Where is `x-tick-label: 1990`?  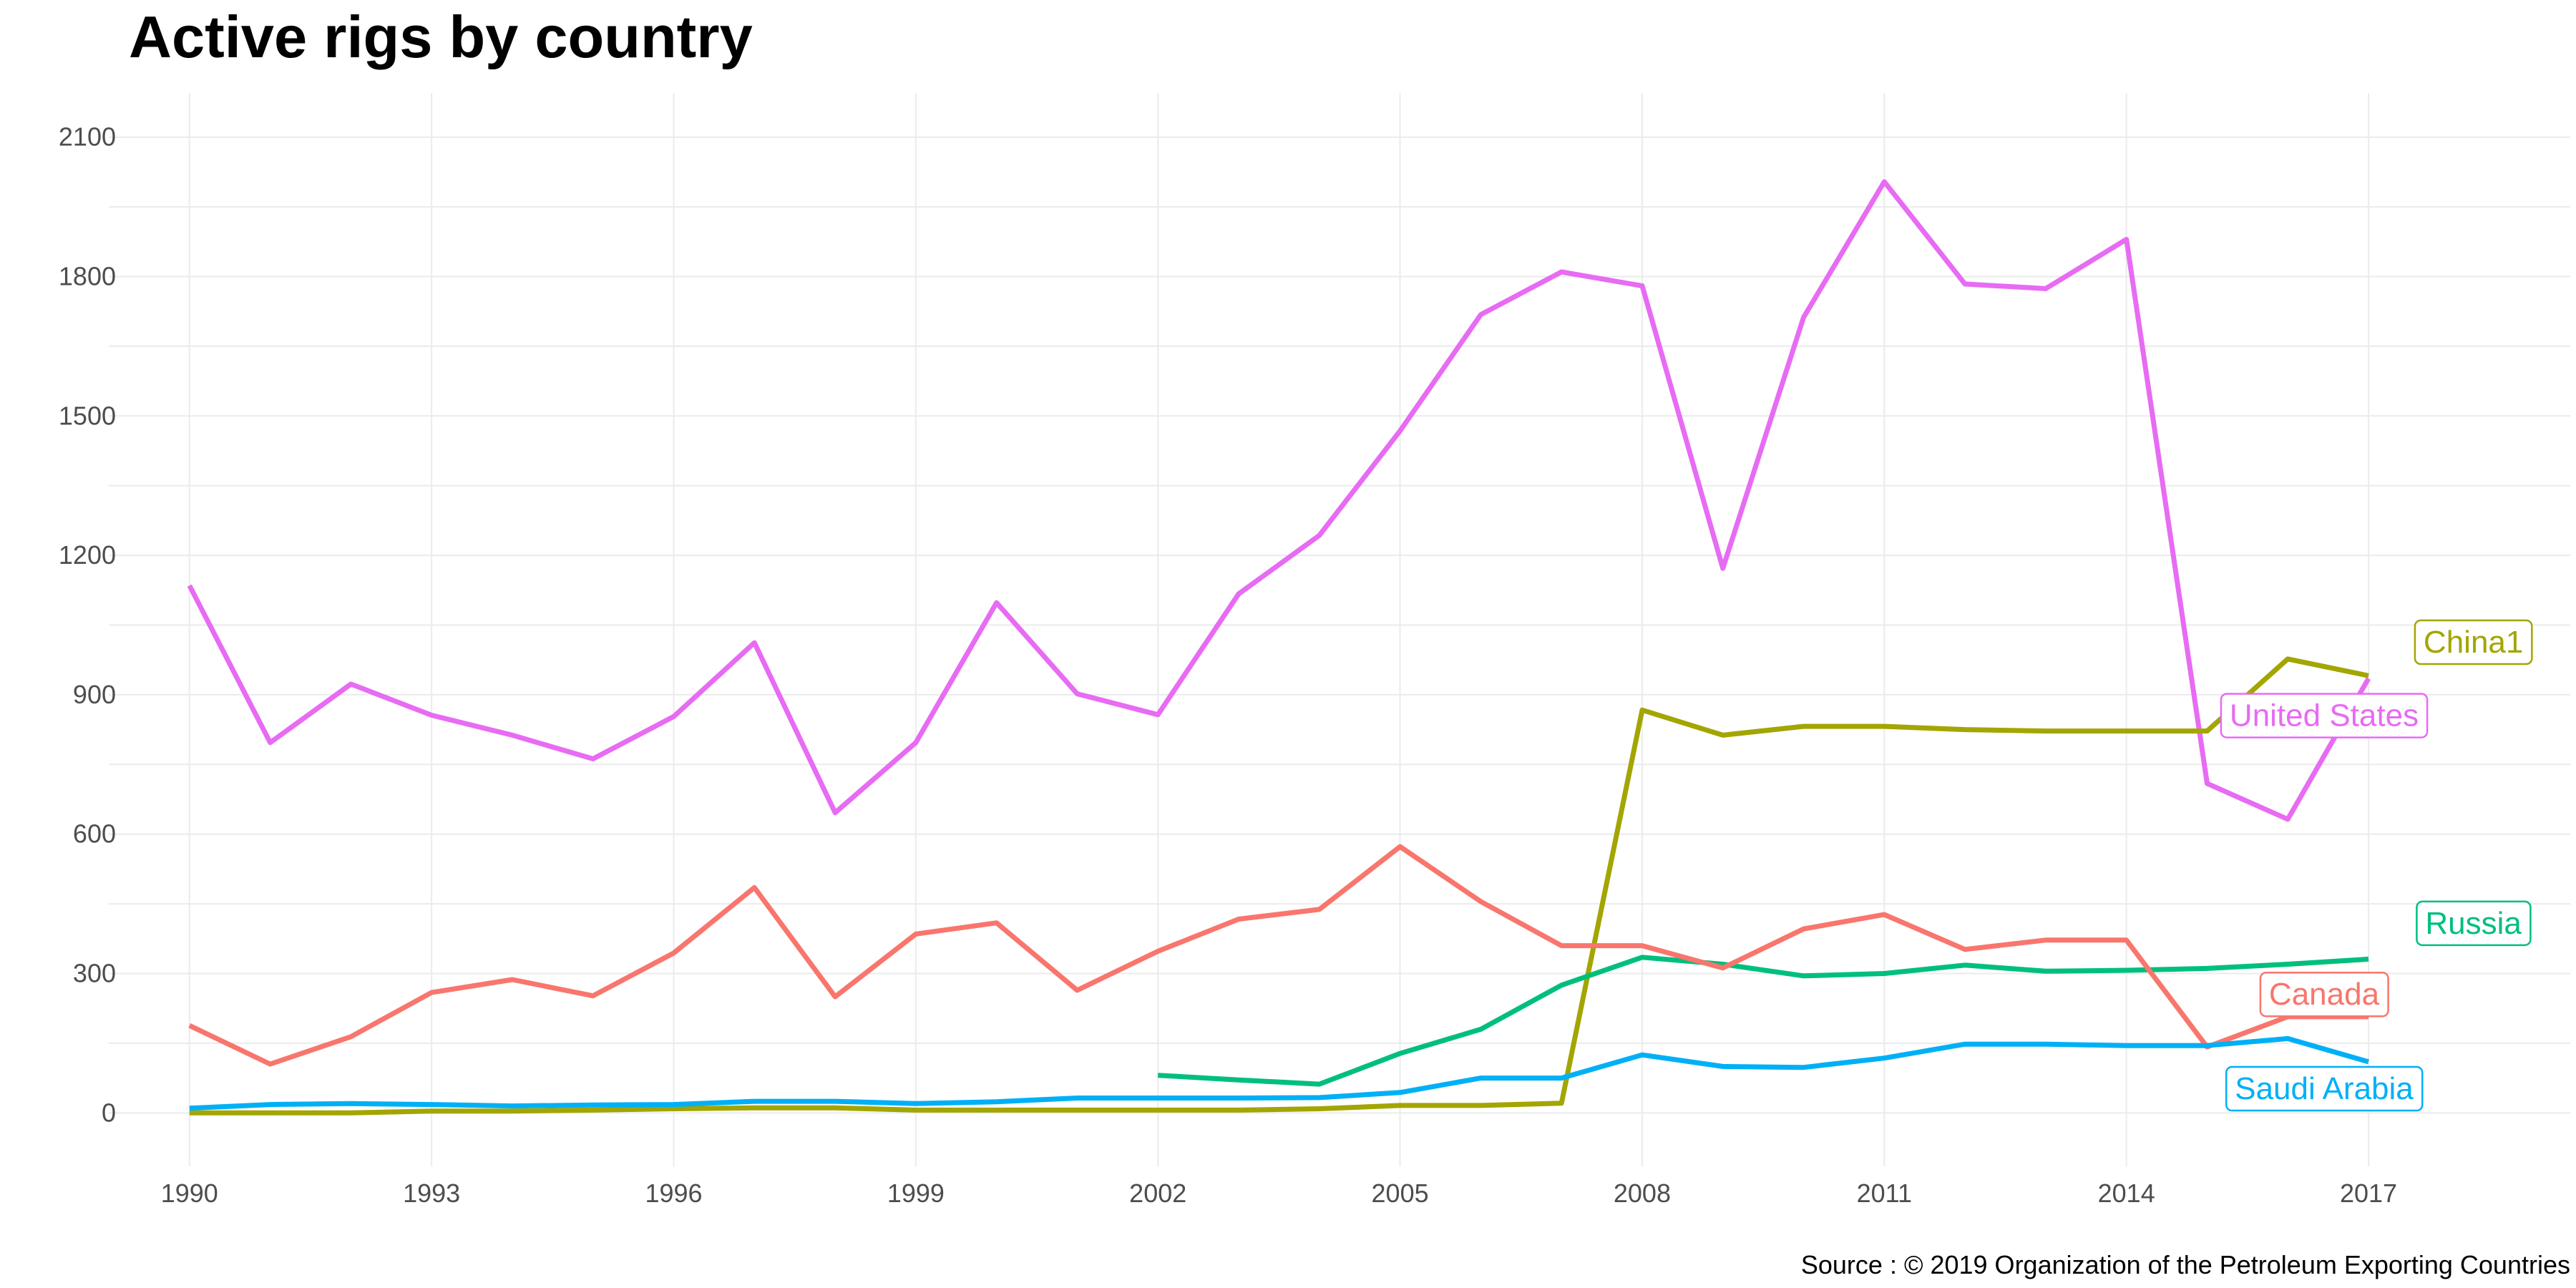 x-tick-label: 1990 is located at coordinates (189, 1193).